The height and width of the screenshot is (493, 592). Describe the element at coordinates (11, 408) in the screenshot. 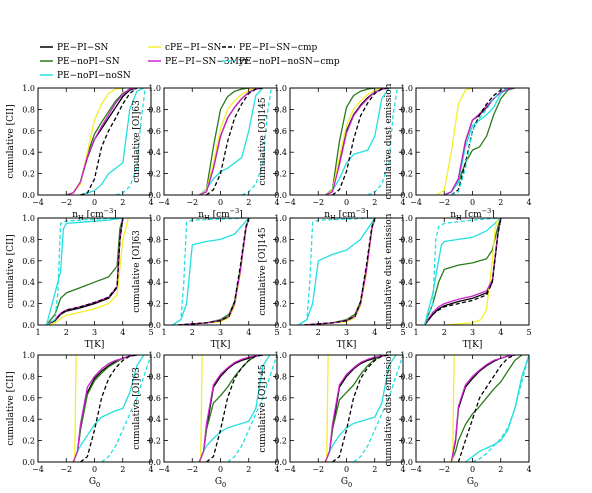

I see `y-axis-label: cumulative [CII]` at that location.